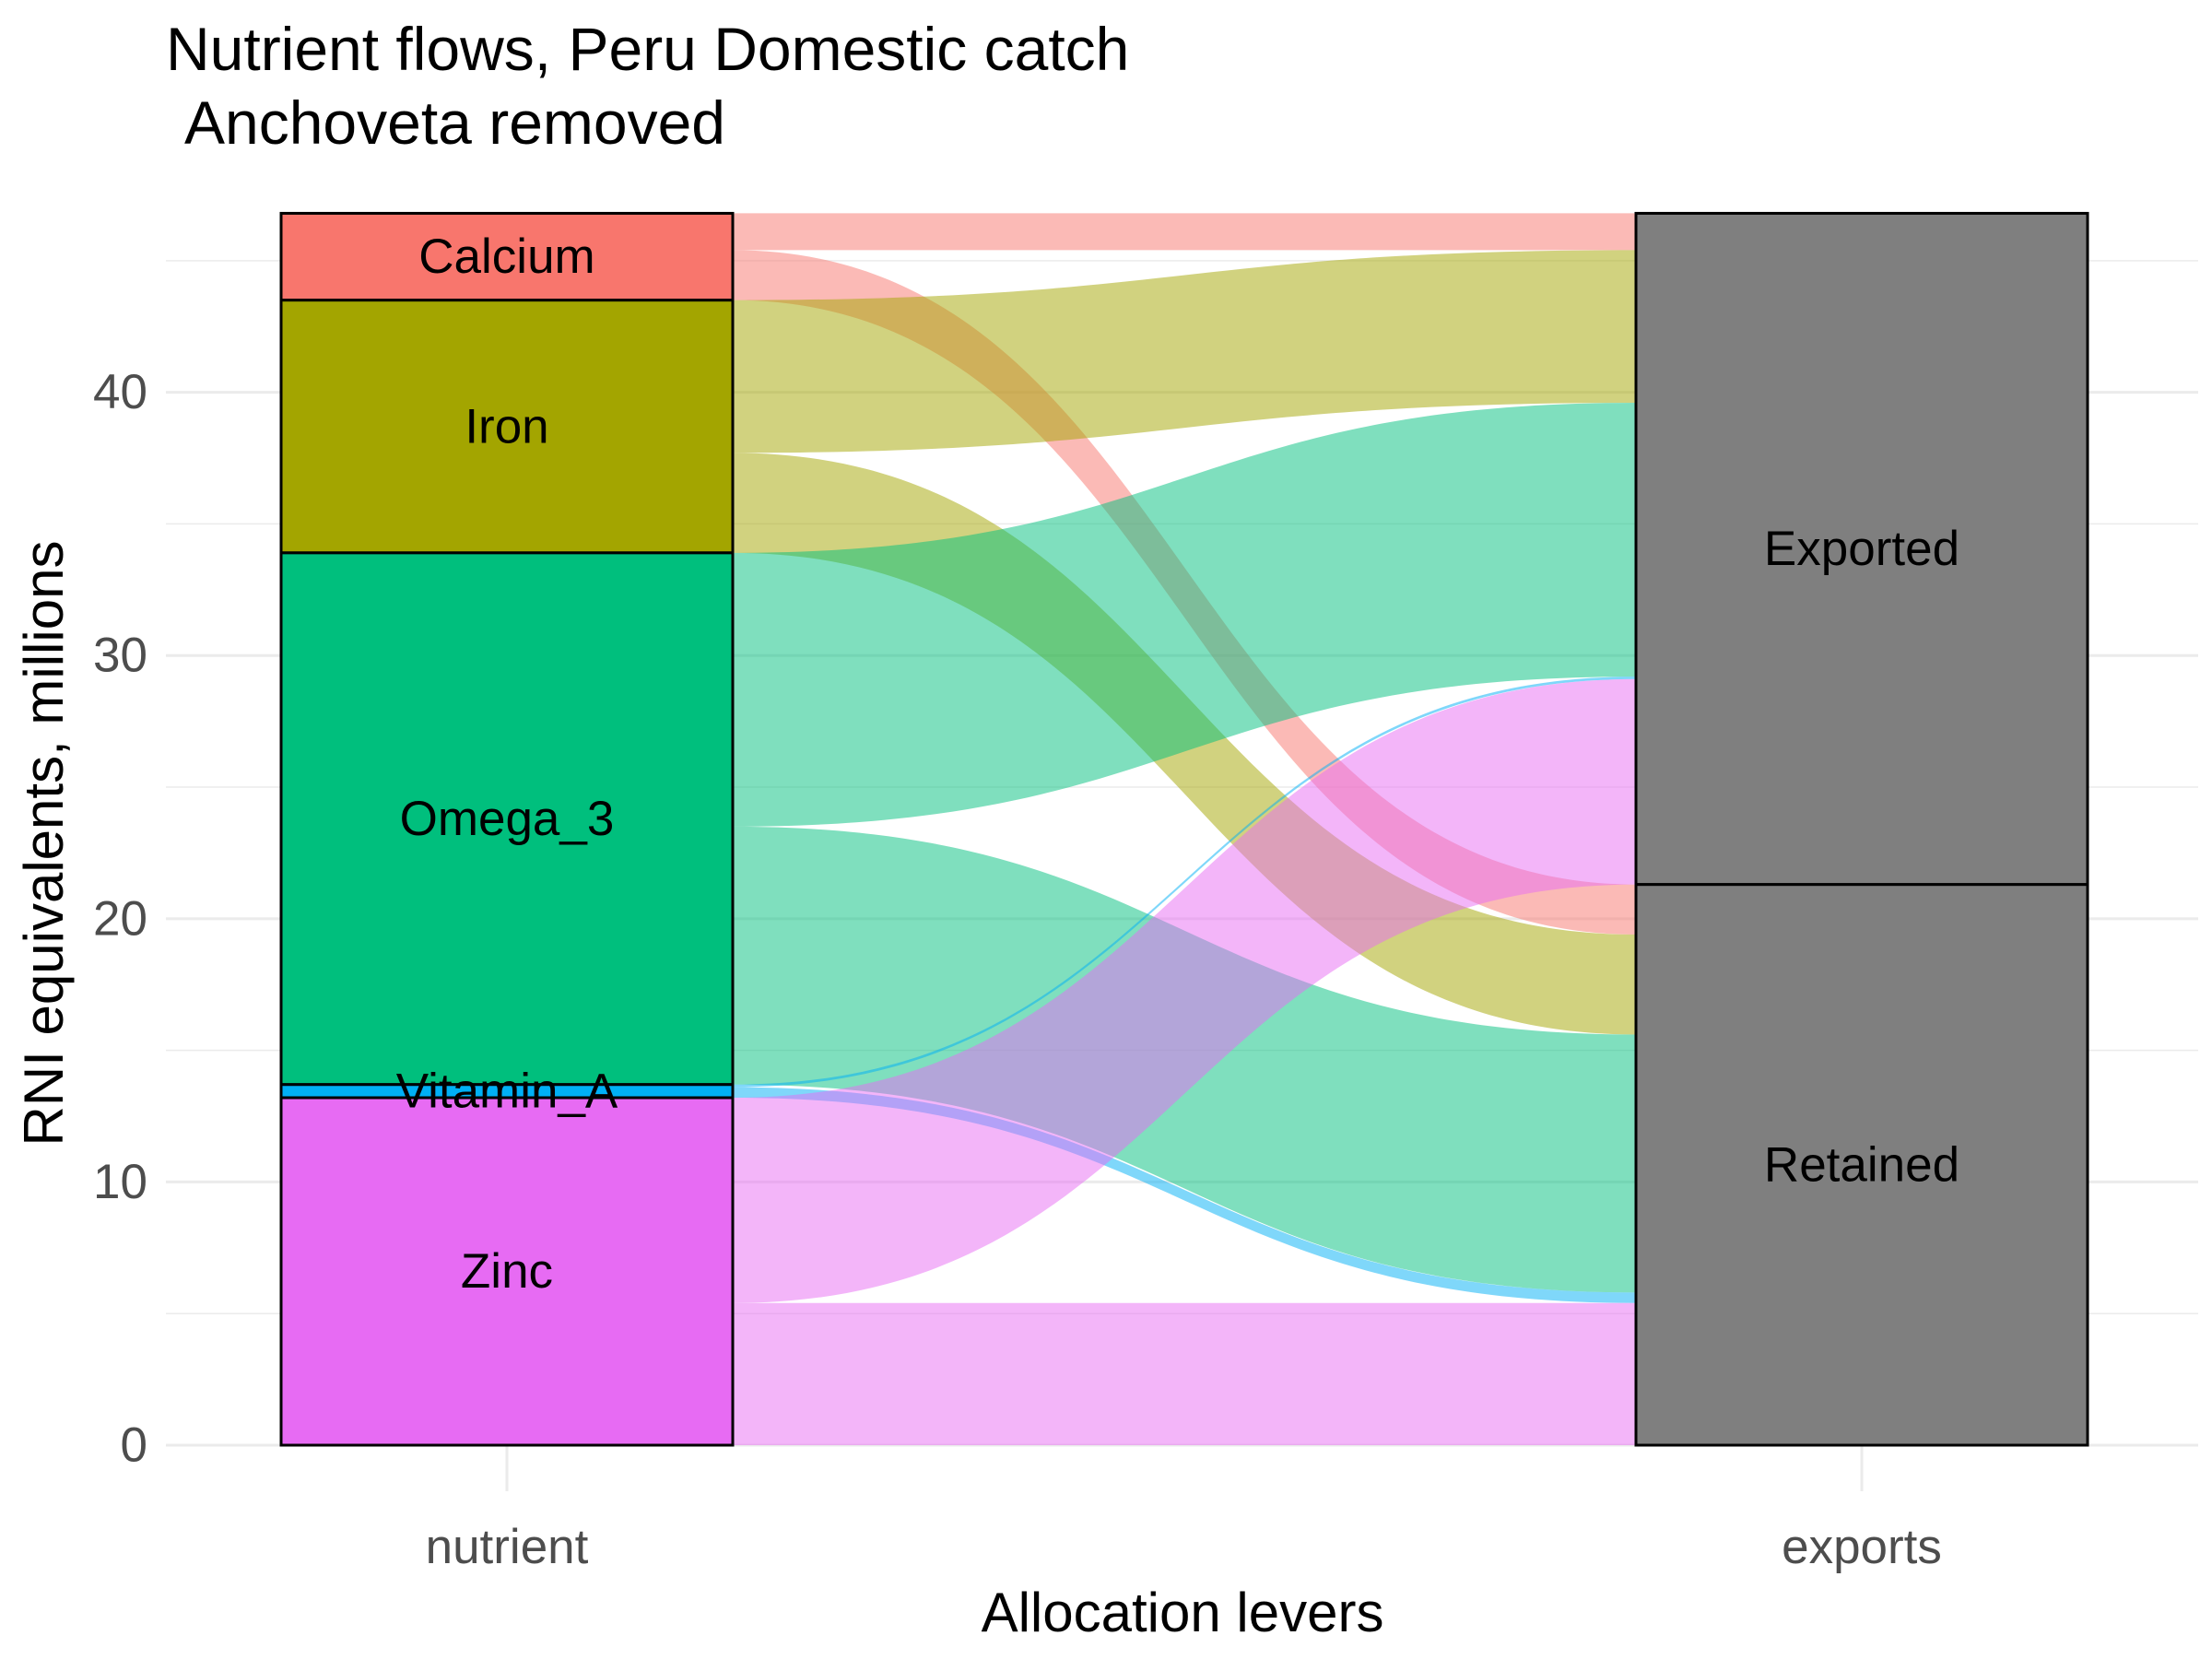  Describe the element at coordinates (1184, 351) in the screenshot. I see `flow-iron-to-exported` at that location.